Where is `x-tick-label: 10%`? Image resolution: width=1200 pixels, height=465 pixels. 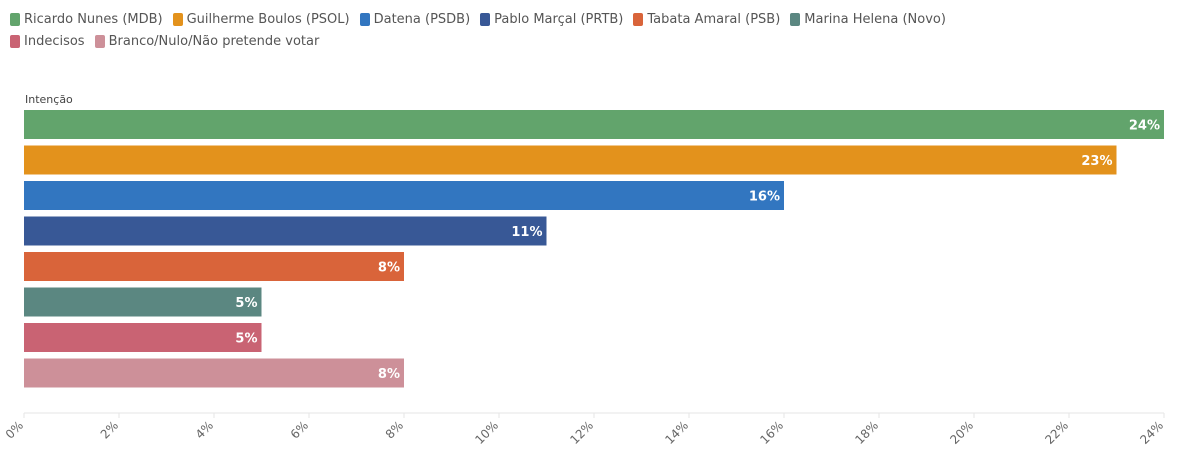 x-tick-label: 10% is located at coordinates (486, 432).